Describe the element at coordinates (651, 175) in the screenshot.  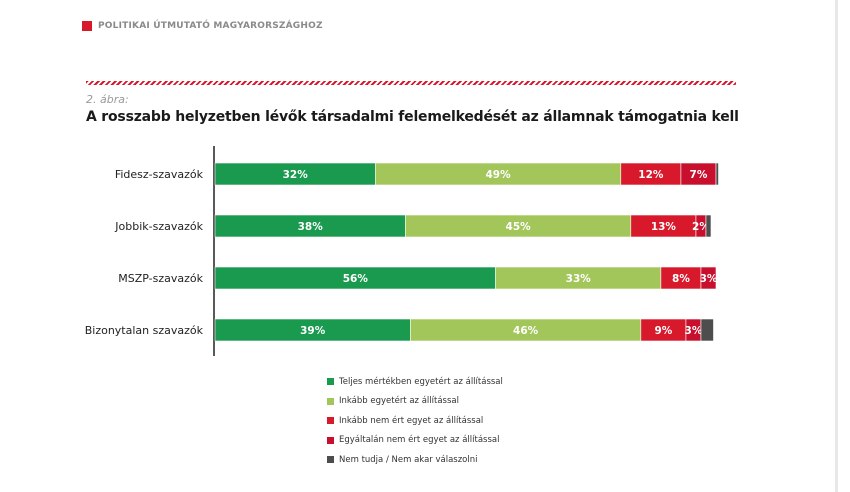
I see `data-label: 12%` at that location.